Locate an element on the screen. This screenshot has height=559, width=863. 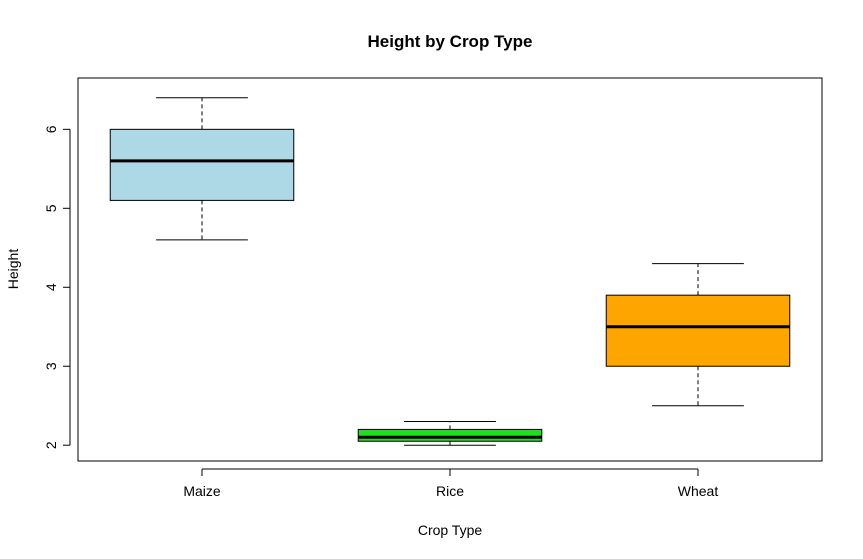
iqr-box-rice is located at coordinates (450, 435).